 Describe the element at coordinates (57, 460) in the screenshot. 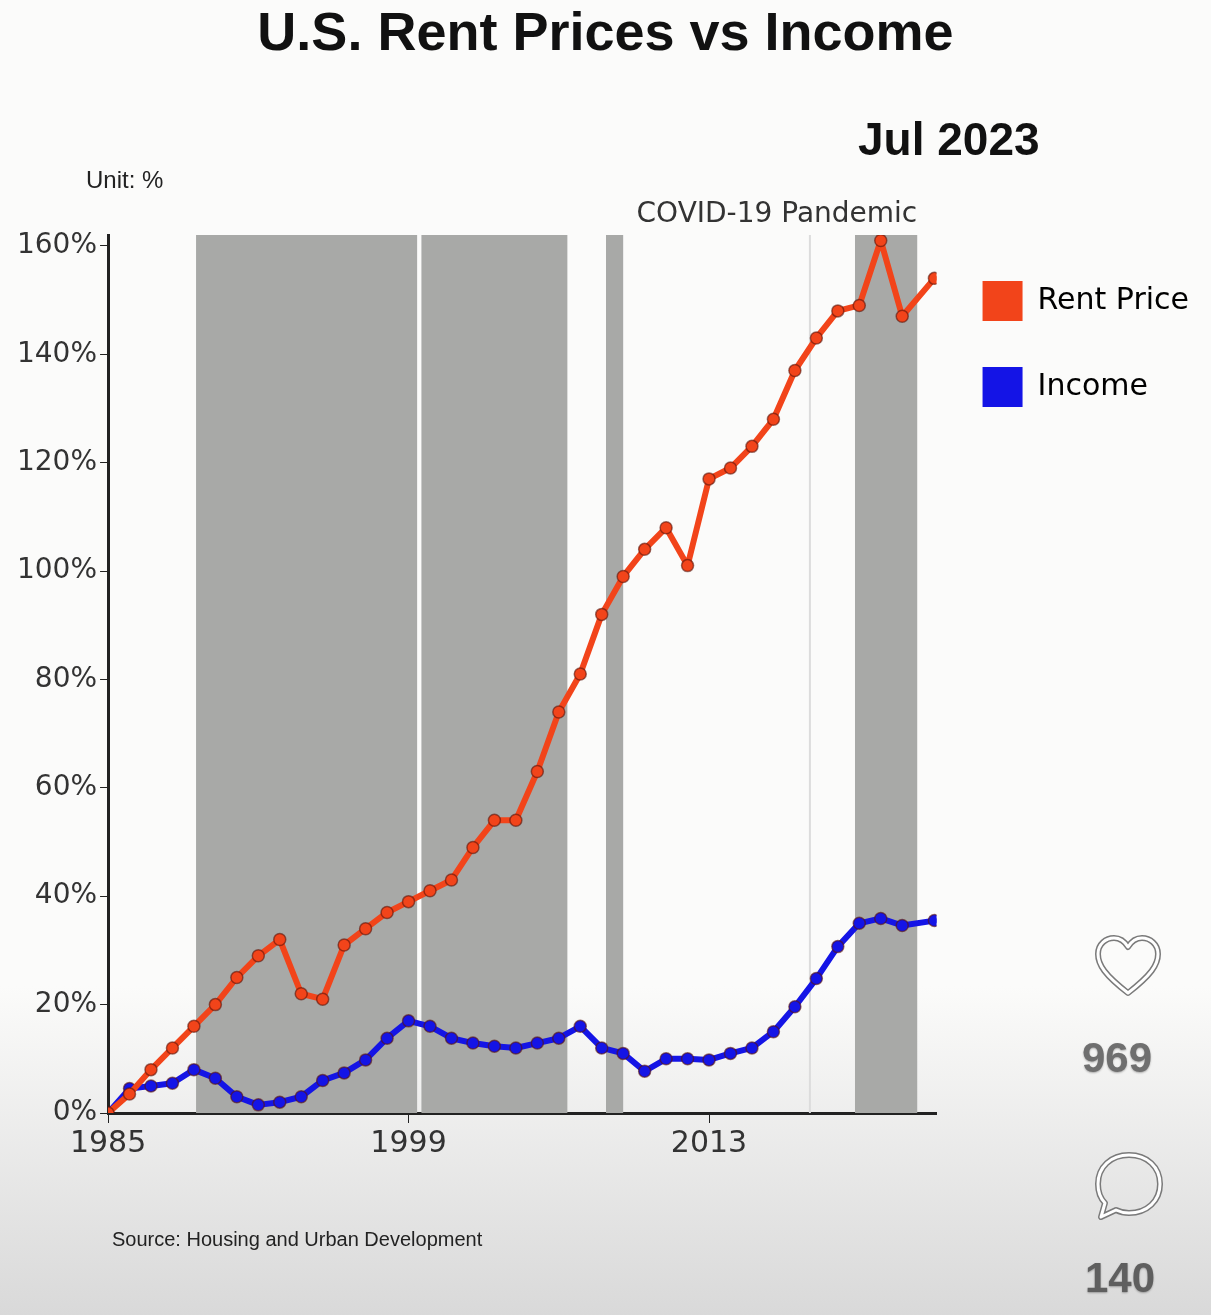

I see `y-tick-label: 120%` at that location.